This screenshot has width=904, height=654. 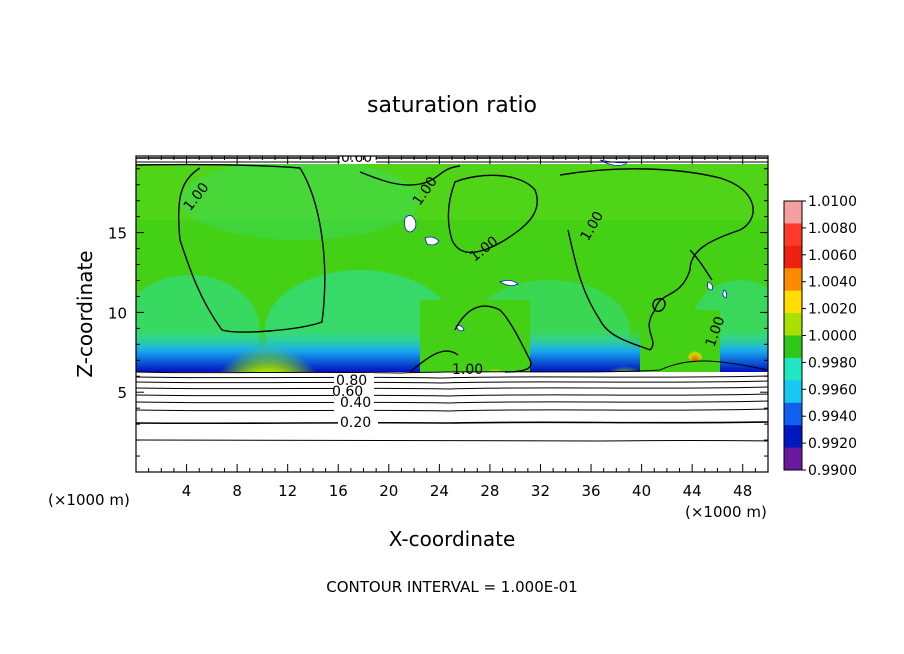 I want to click on x-tick-label: 8, so click(x=237, y=491).